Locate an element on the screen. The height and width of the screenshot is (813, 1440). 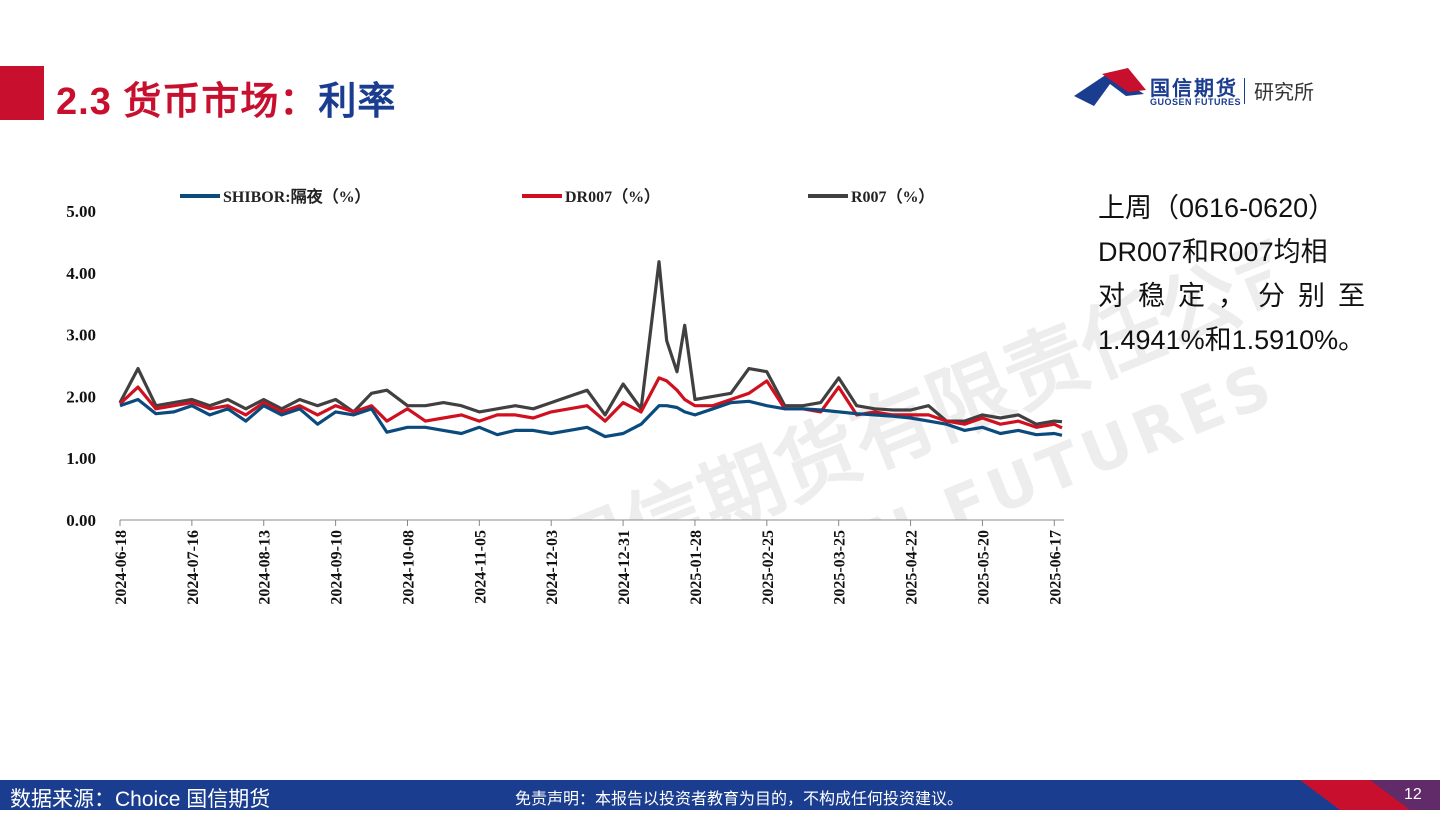
series-lines is located at coordinates (590, 349).